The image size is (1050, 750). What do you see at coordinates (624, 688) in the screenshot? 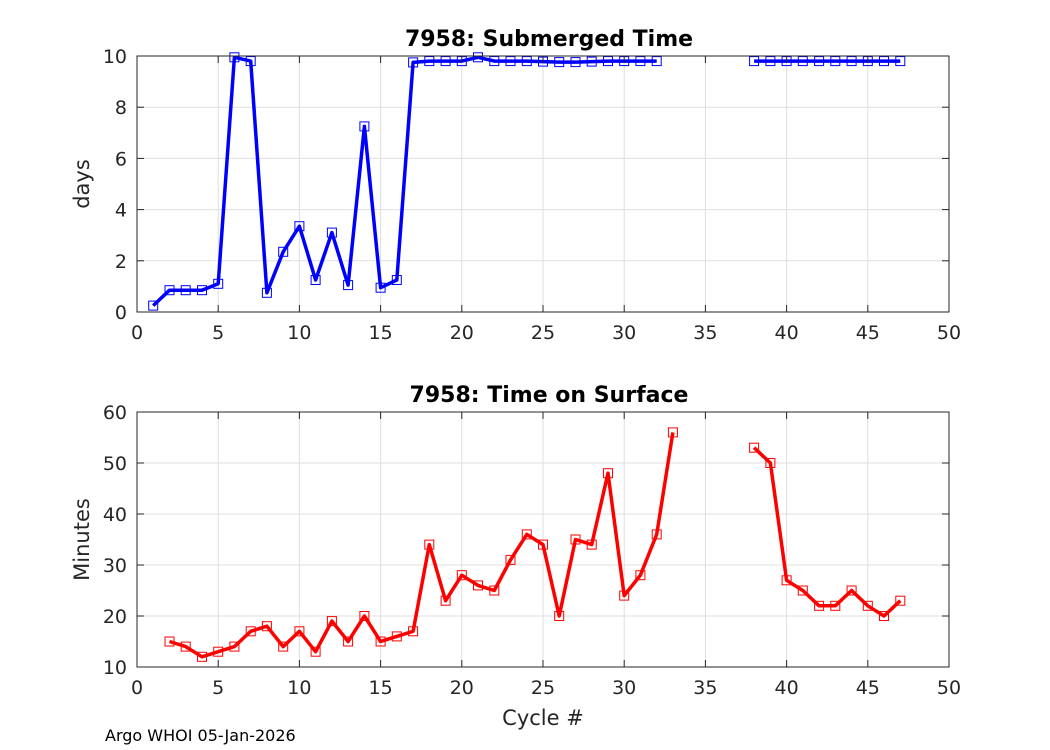
I see `surface-x-tick-label: 30` at bounding box center [624, 688].